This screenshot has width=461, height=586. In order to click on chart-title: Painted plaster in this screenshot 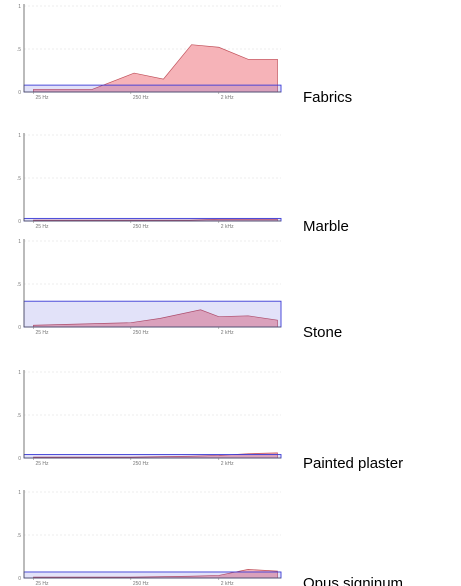, I will do `click(353, 463)`.